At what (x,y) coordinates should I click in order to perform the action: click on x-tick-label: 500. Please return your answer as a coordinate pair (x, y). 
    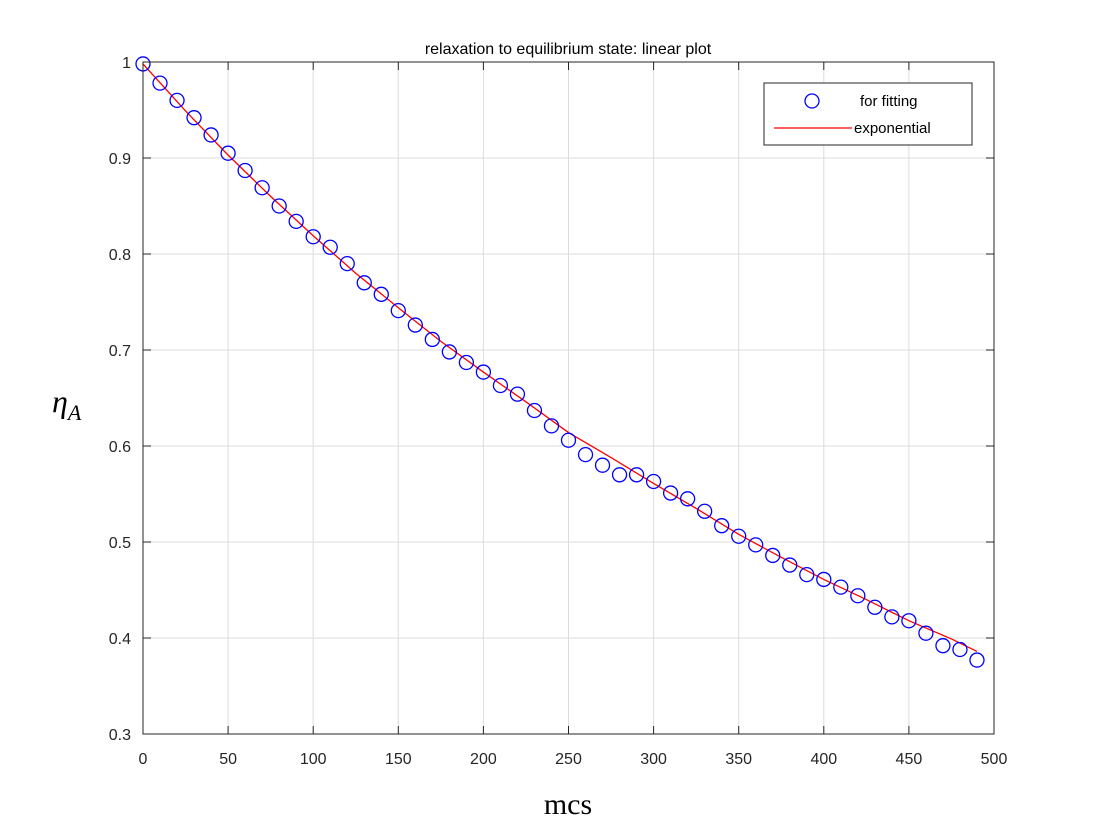
    Looking at the image, I should click on (994, 759).